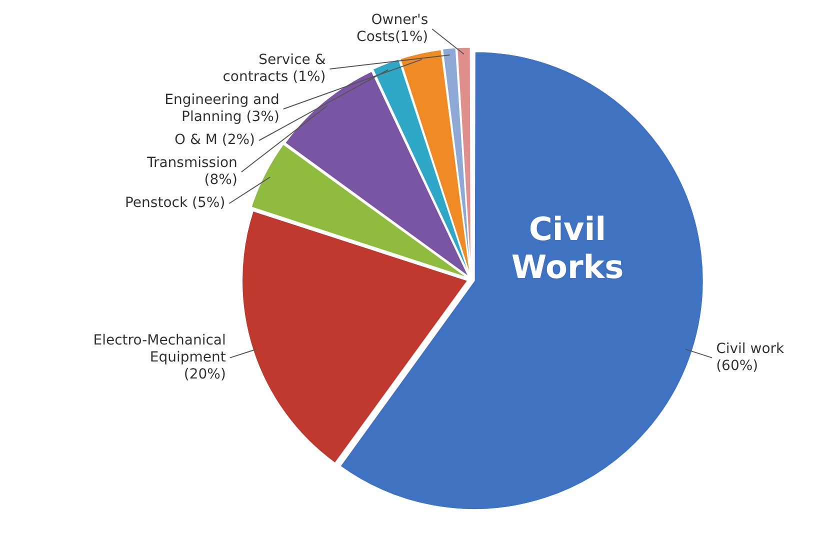 This screenshot has height=559, width=822. What do you see at coordinates (222, 109) in the screenshot?
I see `slice-label: Engineering and Planning (3%)` at bounding box center [222, 109].